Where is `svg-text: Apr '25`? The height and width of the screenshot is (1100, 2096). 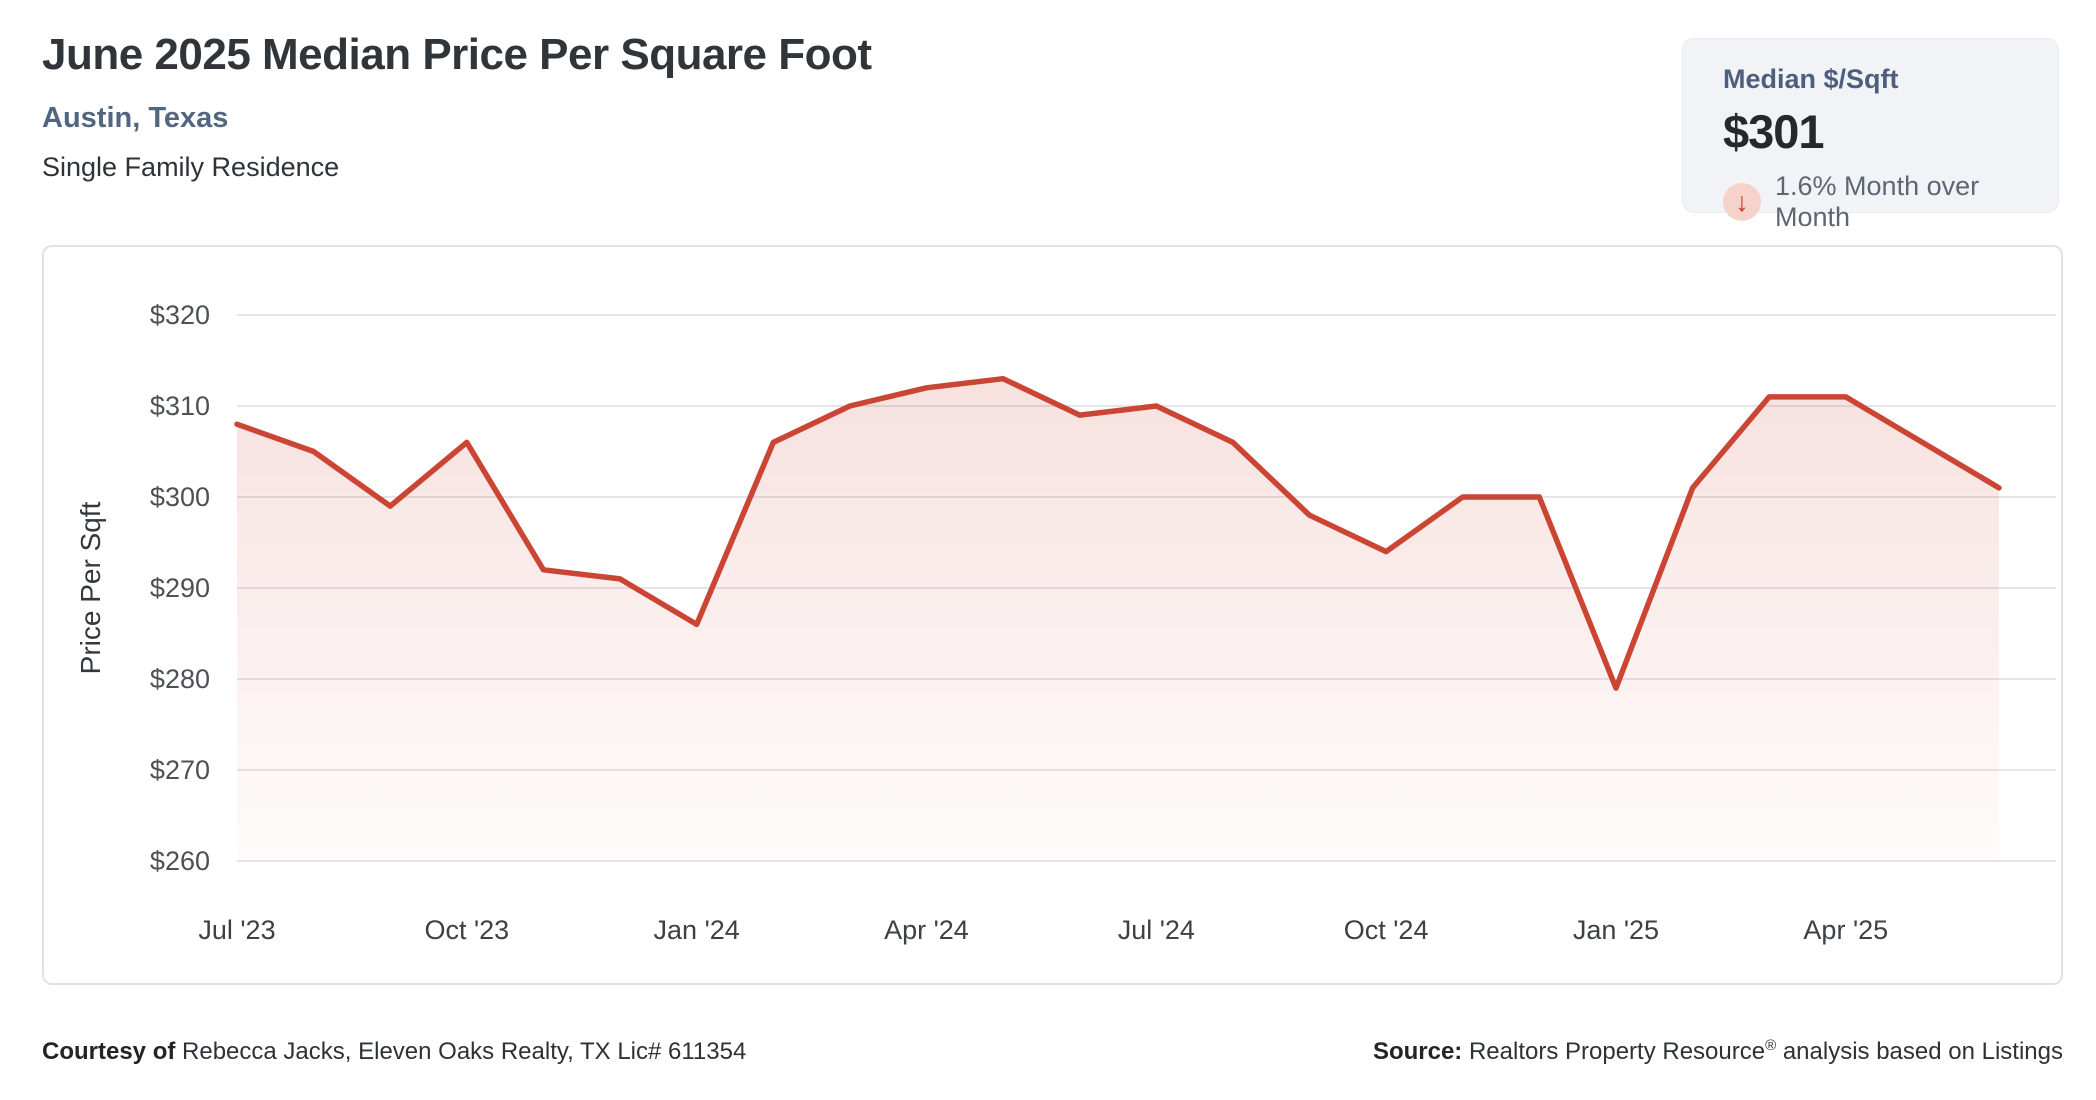 svg-text: Apr '25 is located at coordinates (1845, 930).